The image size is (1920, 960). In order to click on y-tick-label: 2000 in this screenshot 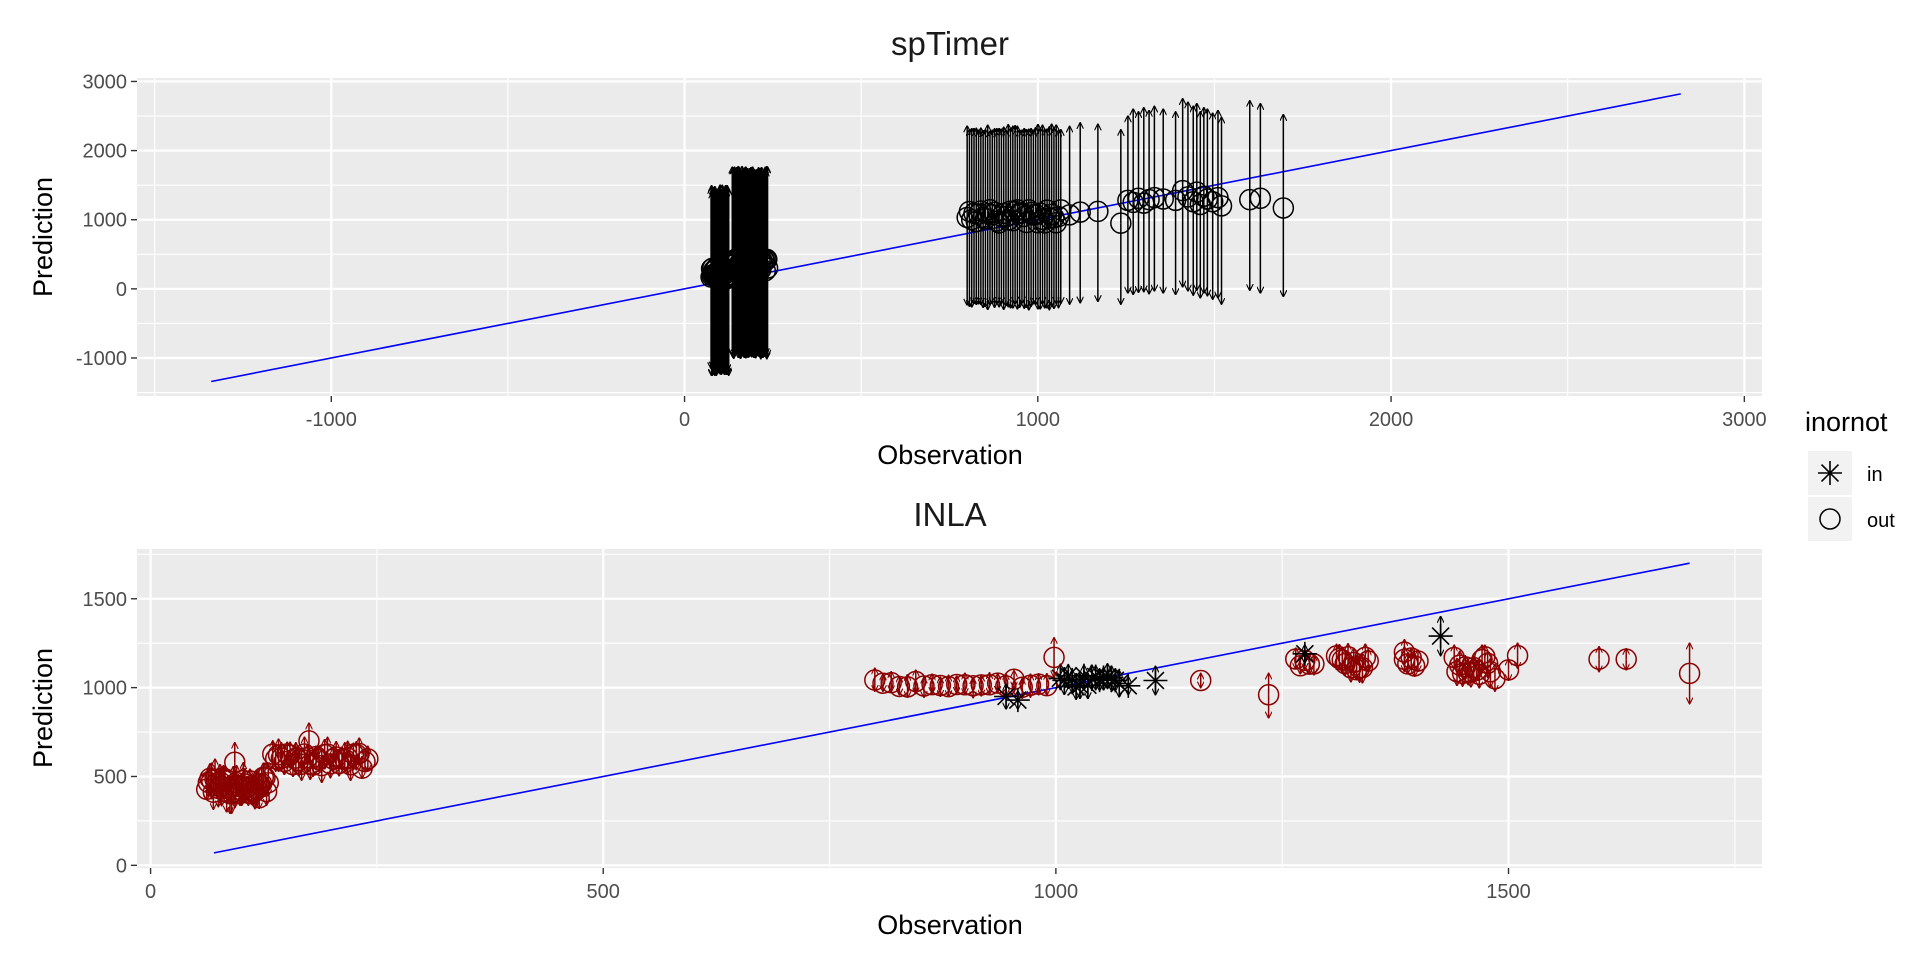, I will do `click(105, 152)`.